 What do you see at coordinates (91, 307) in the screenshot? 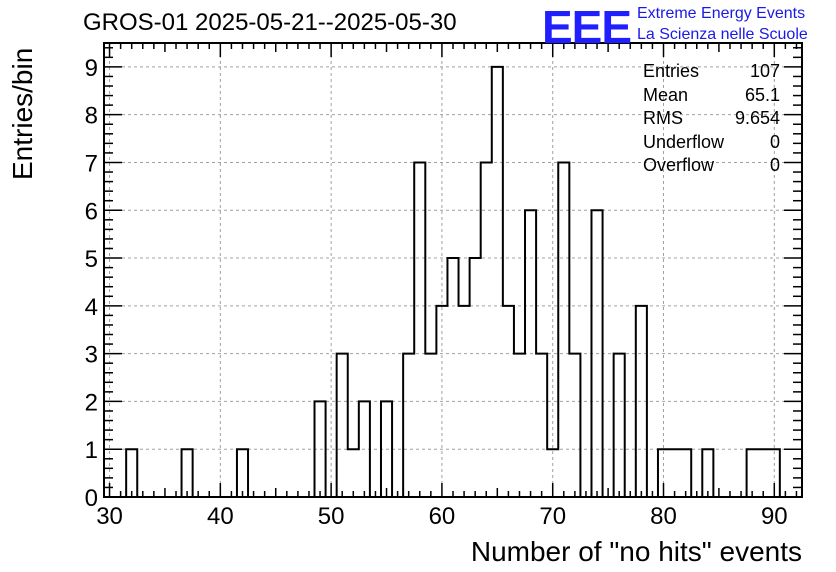
I see `y-tick-label: 4` at bounding box center [91, 307].